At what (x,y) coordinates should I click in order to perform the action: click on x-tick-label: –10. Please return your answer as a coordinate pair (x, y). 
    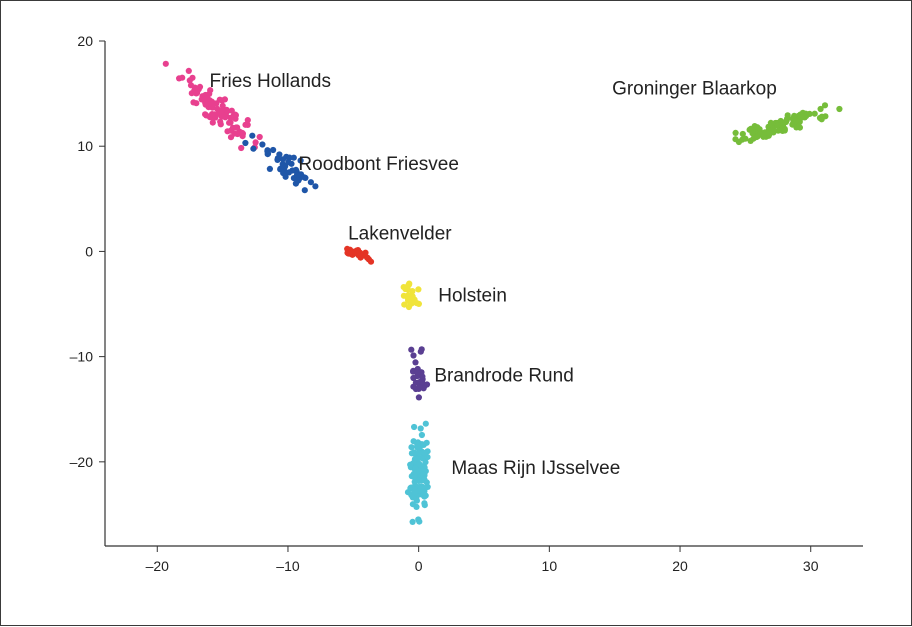
    Looking at the image, I should click on (288, 566).